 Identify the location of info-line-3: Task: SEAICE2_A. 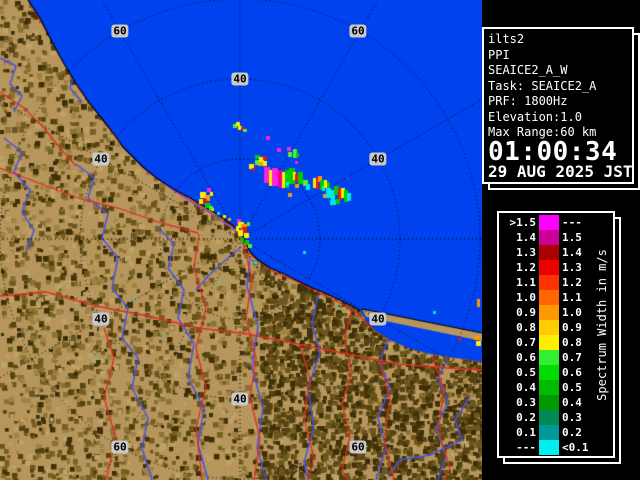
(542, 85).